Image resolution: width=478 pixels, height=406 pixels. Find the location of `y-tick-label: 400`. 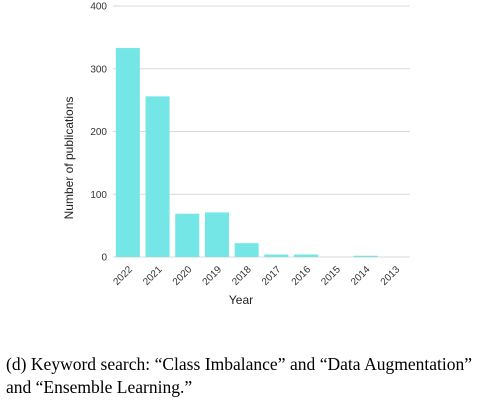

y-tick-label: 400 is located at coordinates (98, 7).